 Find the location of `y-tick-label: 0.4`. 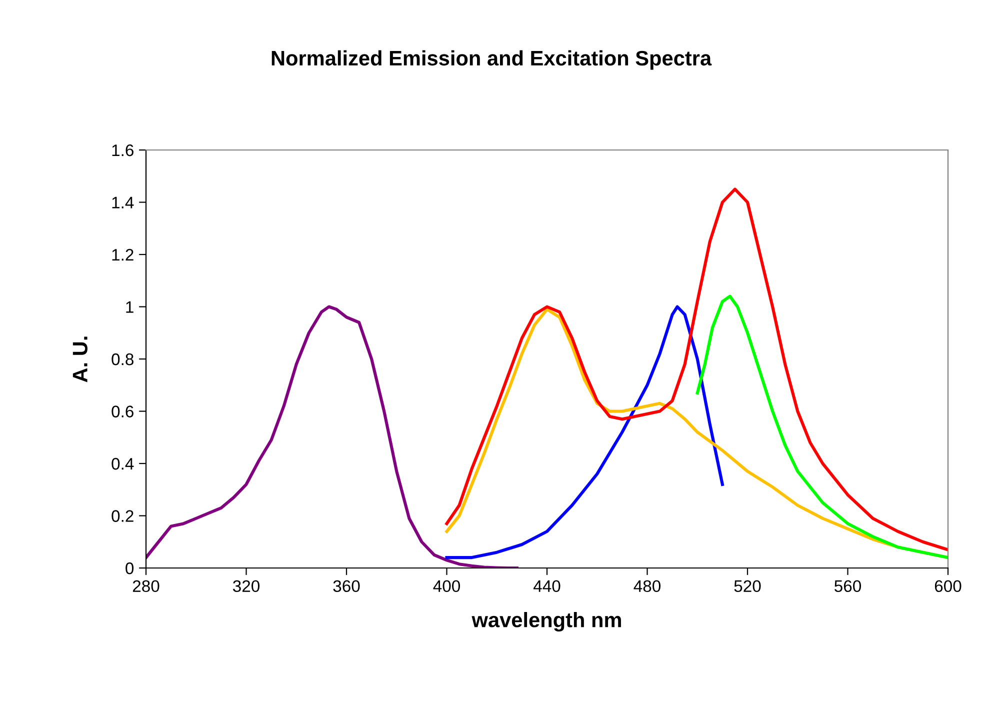

y-tick-label: 0.4 is located at coordinates (123, 464).